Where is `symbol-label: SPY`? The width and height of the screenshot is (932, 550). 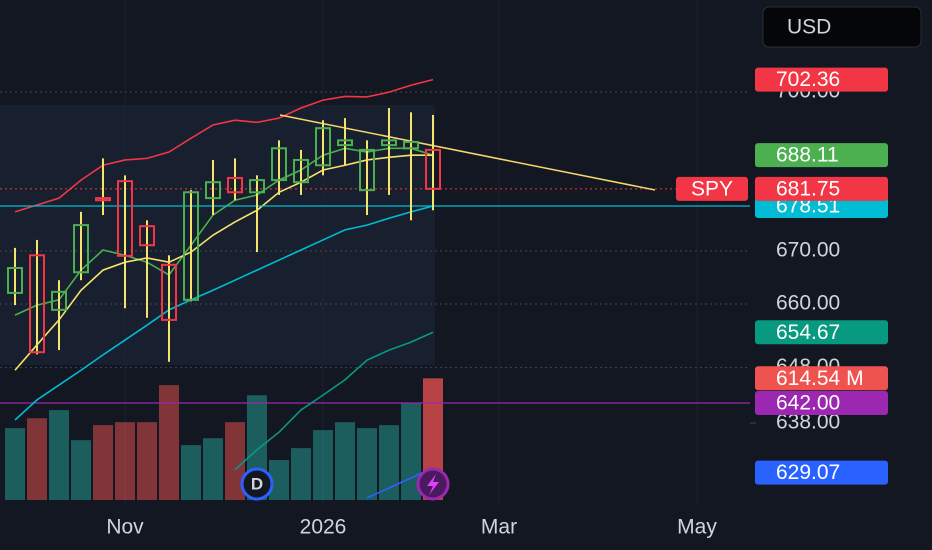
symbol-label: SPY is located at coordinates (712, 188).